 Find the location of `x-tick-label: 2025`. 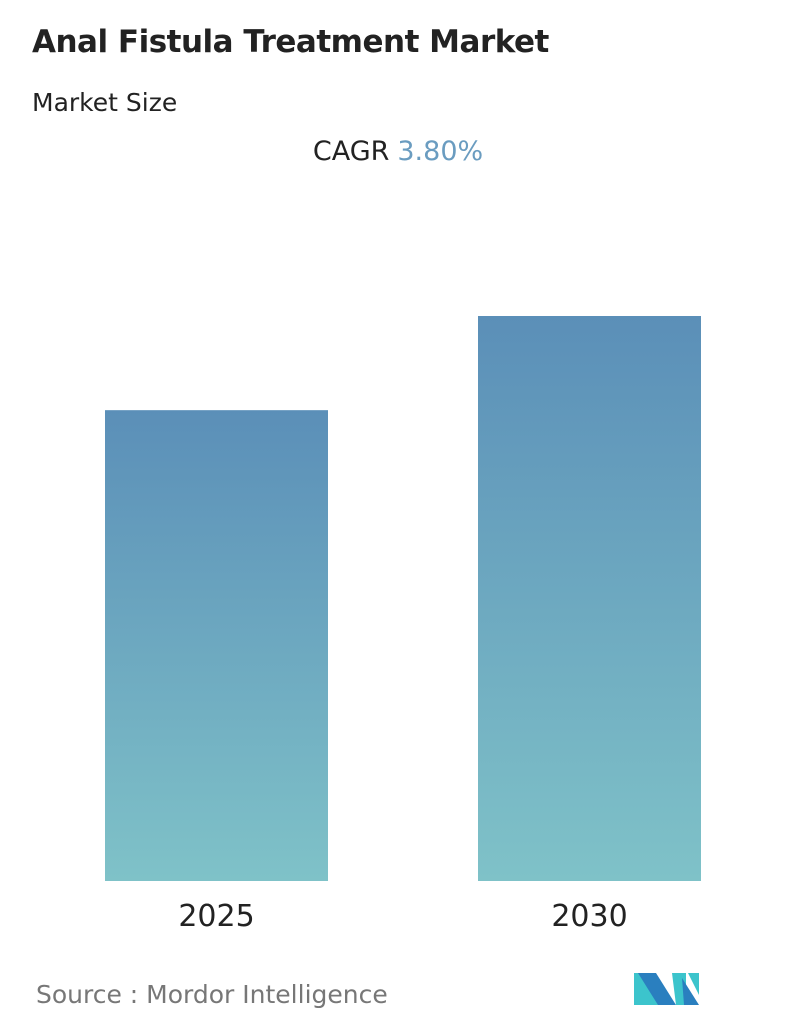

x-tick-label: 2025 is located at coordinates (216, 916).